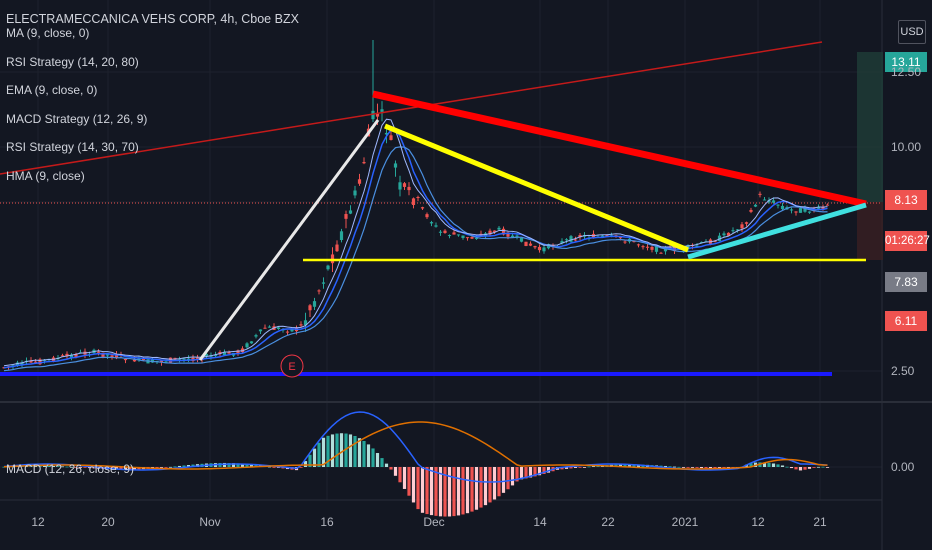 The image size is (932, 550). What do you see at coordinates (77, 118) in the screenshot?
I see `indicator-macd-strategy: MACD Strategy (12, 26, 9)` at bounding box center [77, 118].